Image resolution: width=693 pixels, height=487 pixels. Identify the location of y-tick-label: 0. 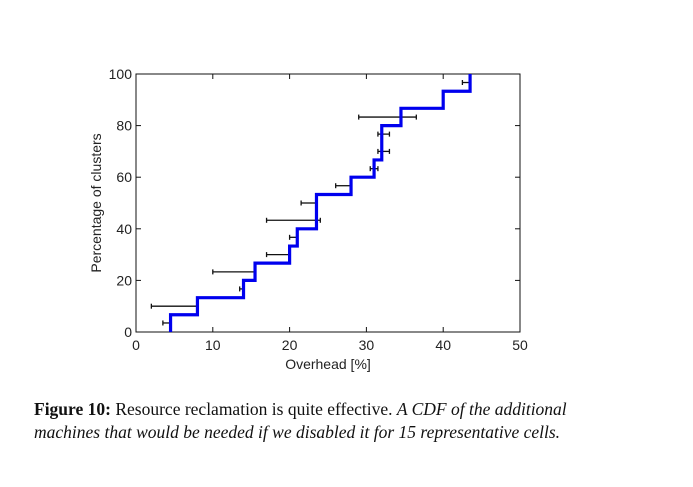
(128, 332).